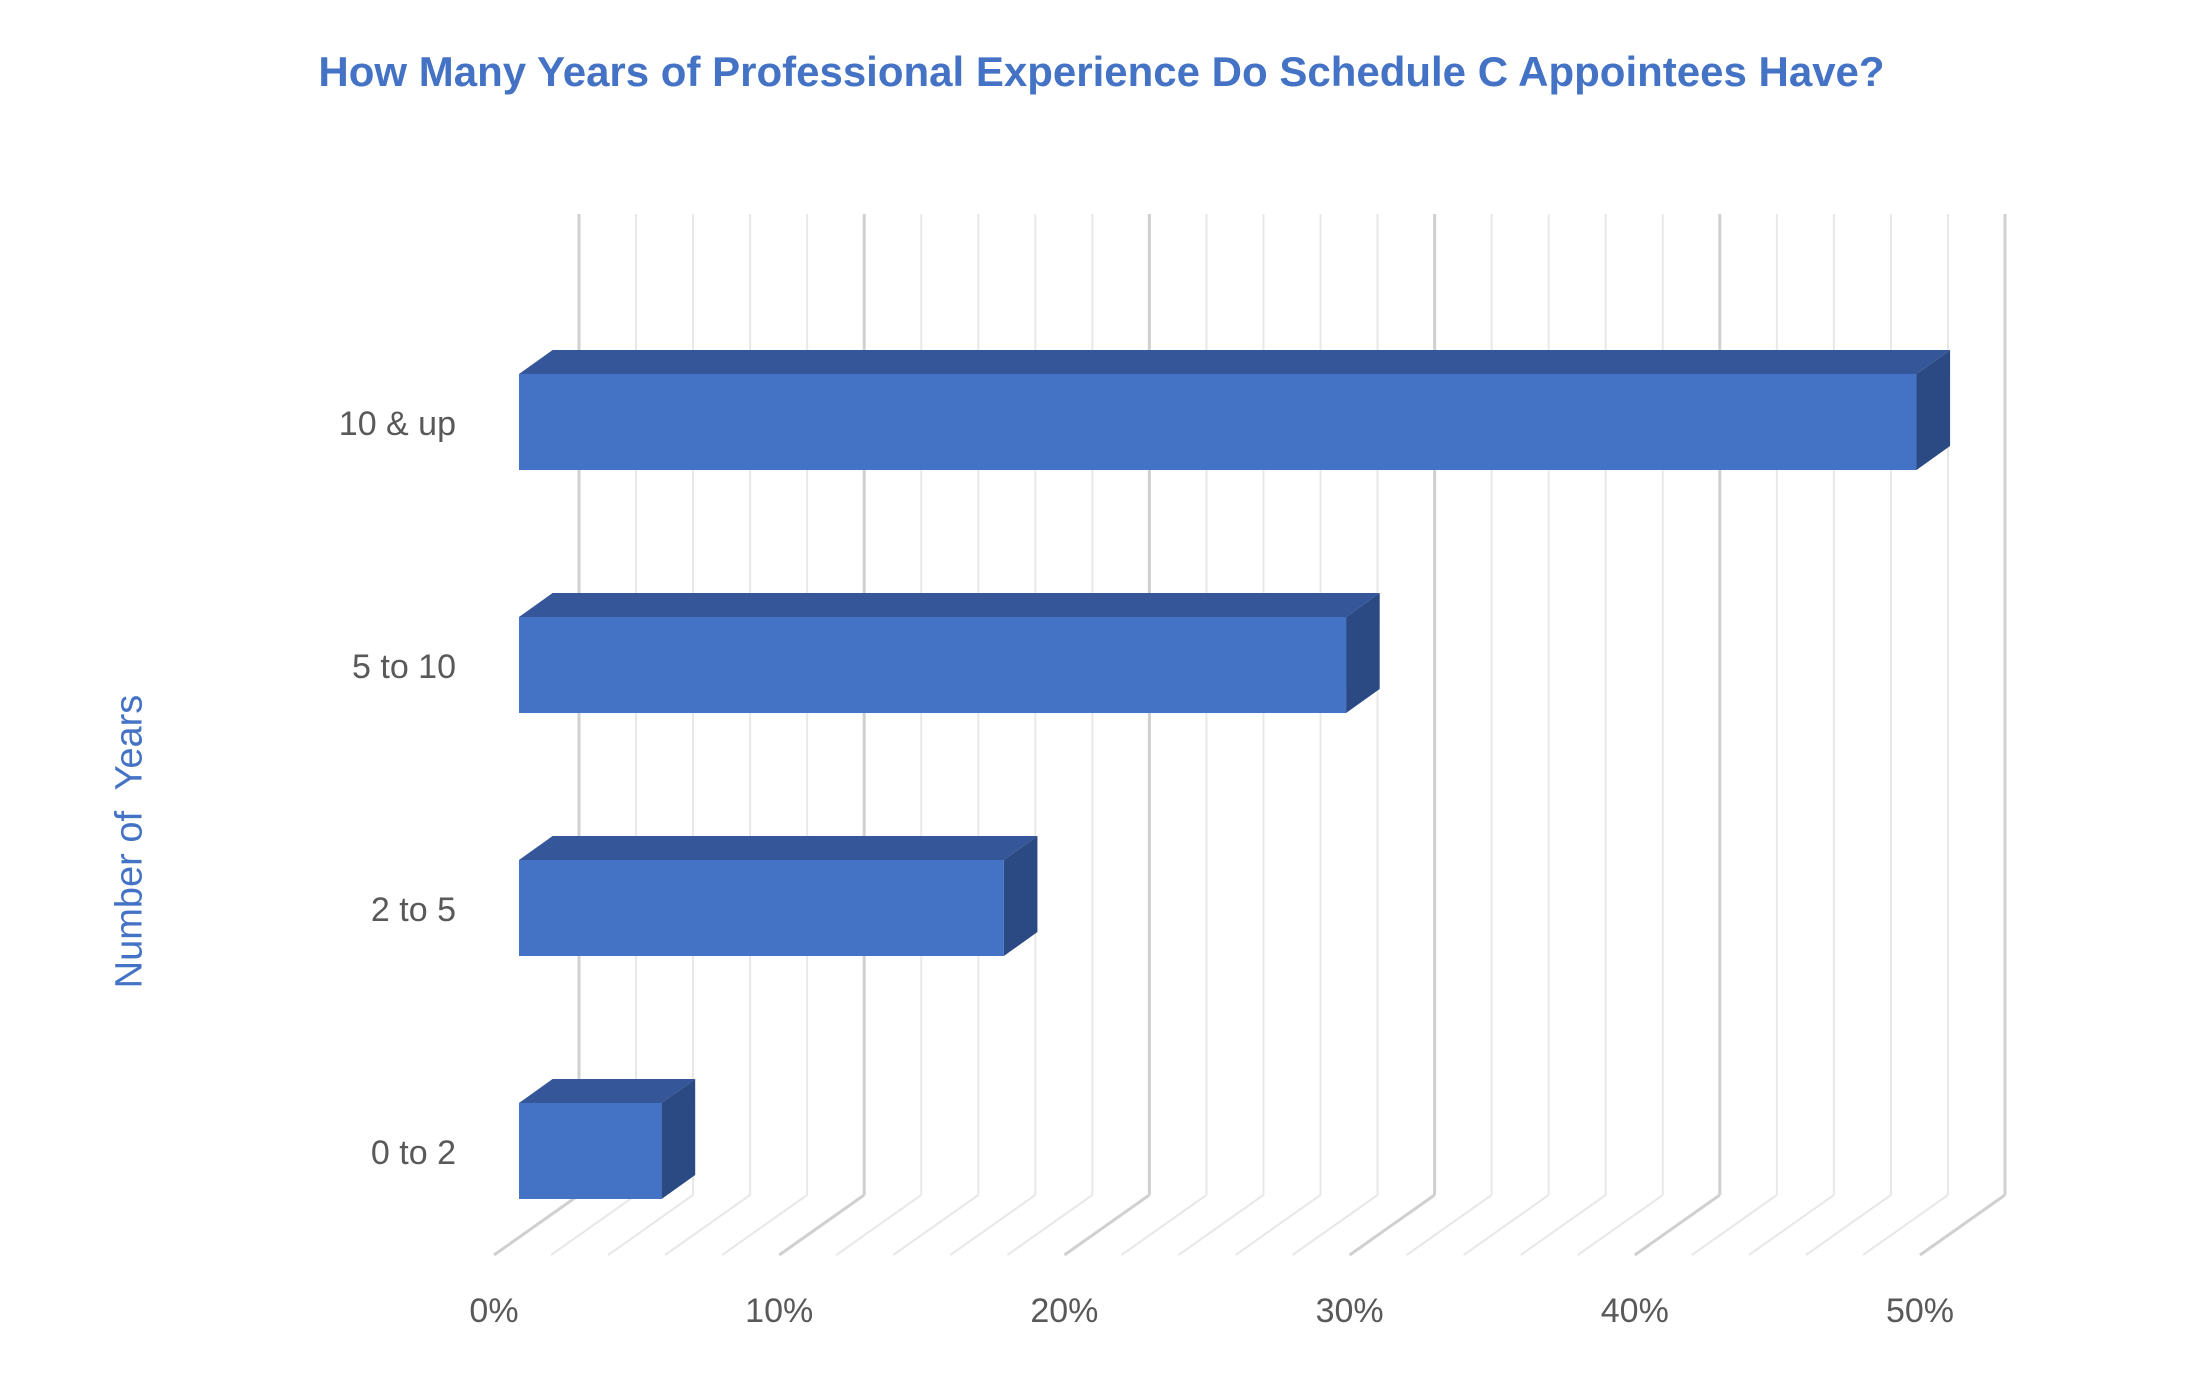 This screenshot has width=2203, height=1399. What do you see at coordinates (1350, 1311) in the screenshot?
I see `x-tick-label: 30%` at bounding box center [1350, 1311].